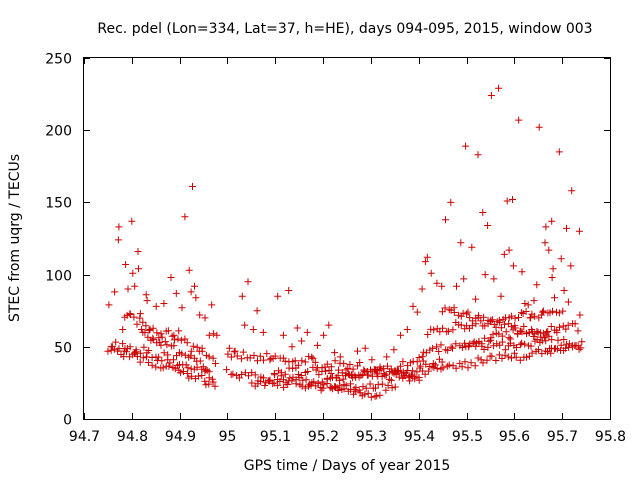 Image resolution: width=640 pixels, height=480 pixels. I want to click on y-axis-label: STEC from uqrg / TECUs, so click(15, 238).